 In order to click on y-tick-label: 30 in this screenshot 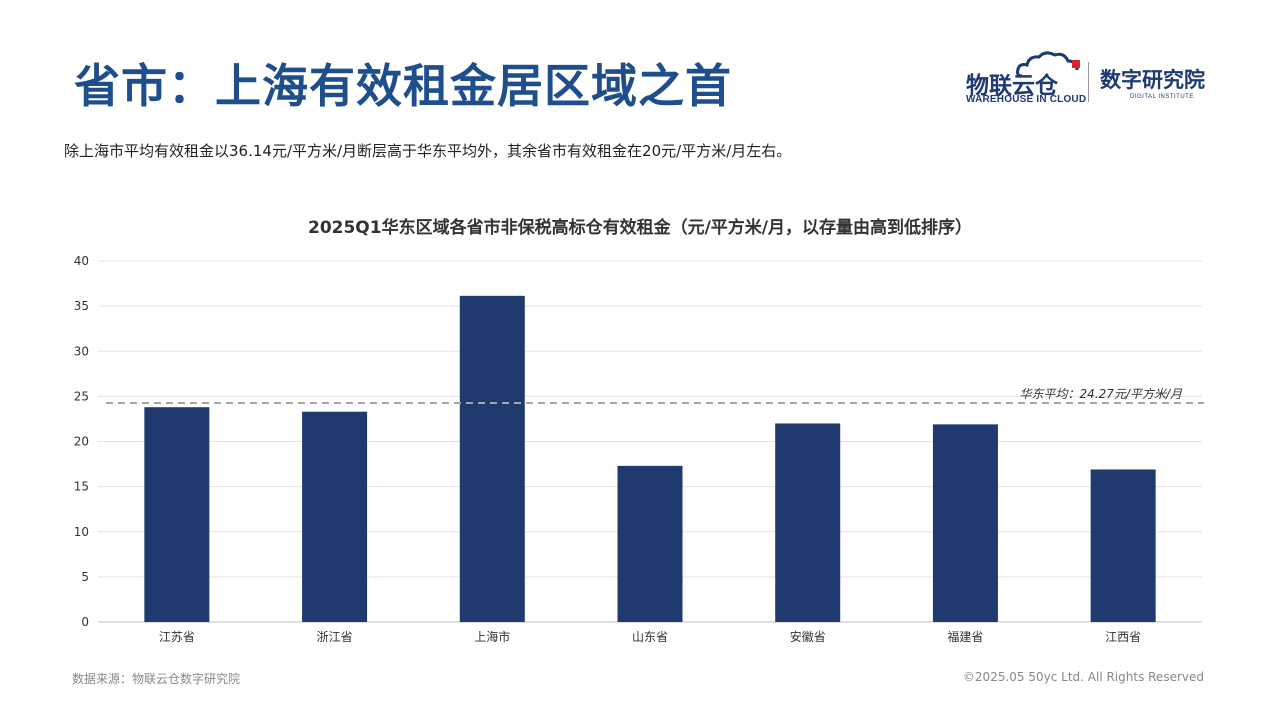, I will do `click(81, 351)`.